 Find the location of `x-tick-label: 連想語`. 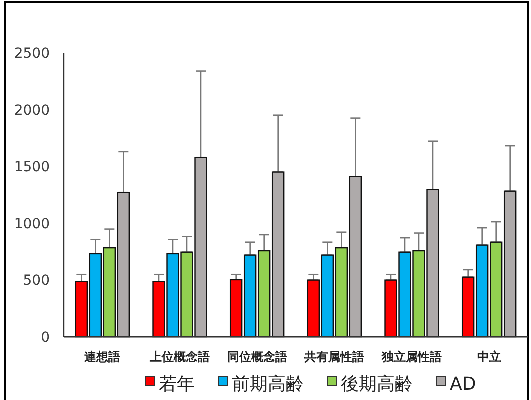

x-tick-label: 連想語 is located at coordinates (102, 357).